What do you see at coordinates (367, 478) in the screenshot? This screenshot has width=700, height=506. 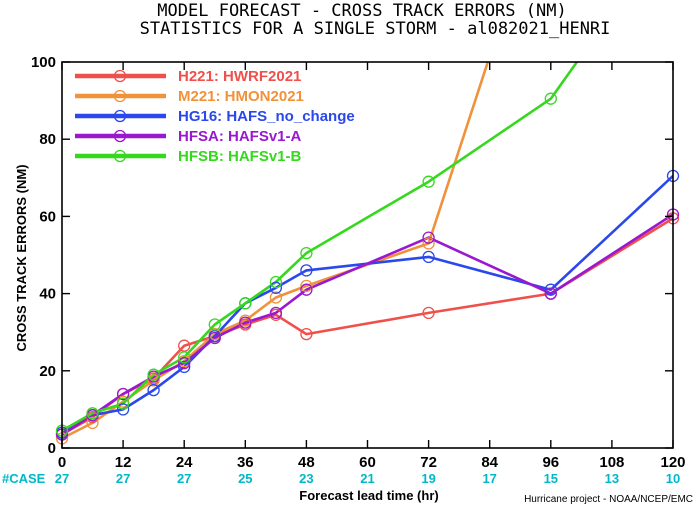 I see `case-count: 21` at bounding box center [367, 478].